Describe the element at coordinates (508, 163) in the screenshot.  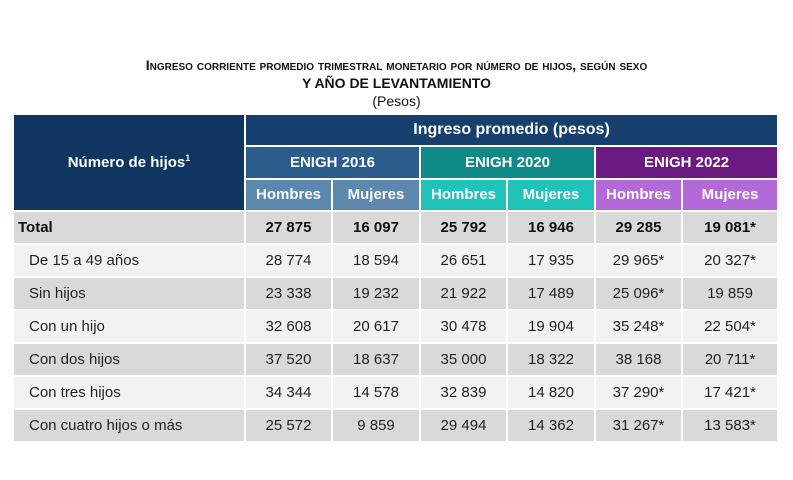
I see `year-header-2020: ENIGH 2020` at that location.